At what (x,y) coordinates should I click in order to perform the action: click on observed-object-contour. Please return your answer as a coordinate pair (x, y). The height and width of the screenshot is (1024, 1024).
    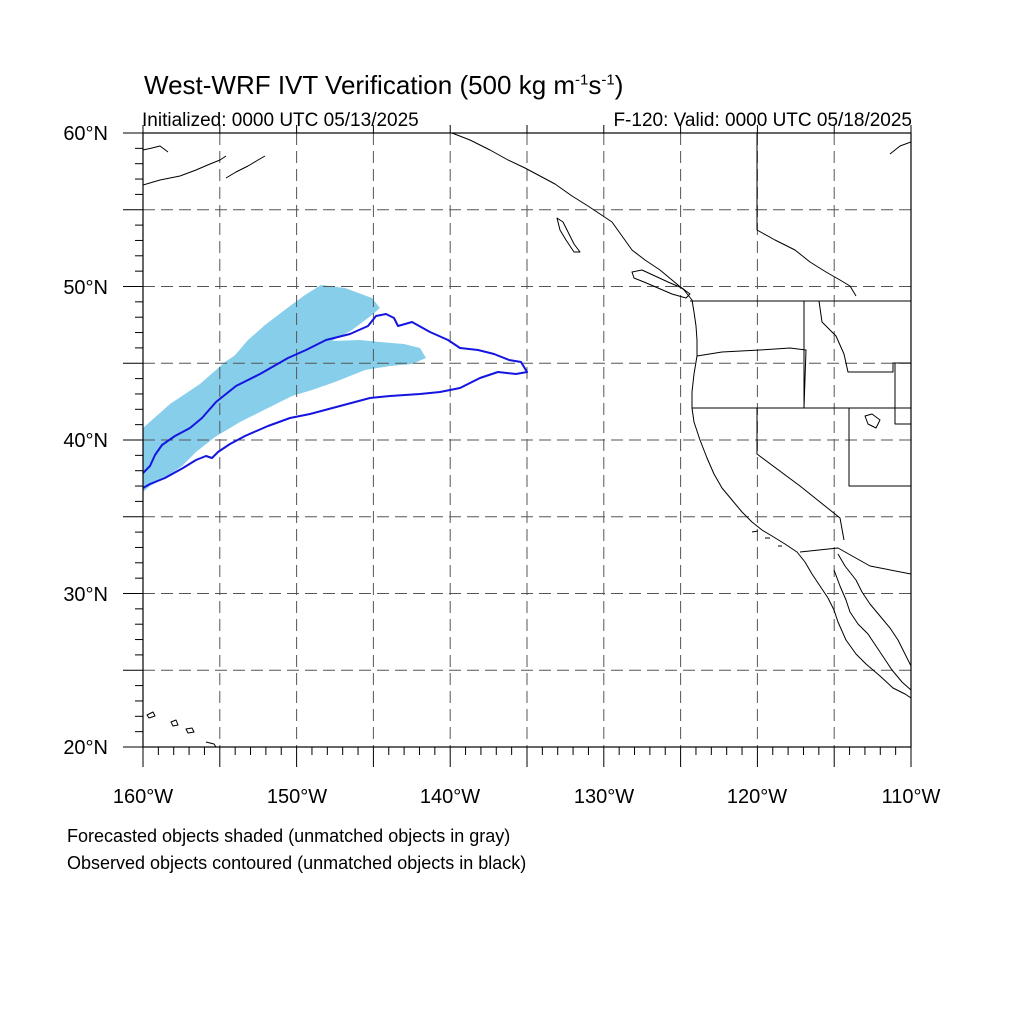
    Looking at the image, I should click on (335, 401).